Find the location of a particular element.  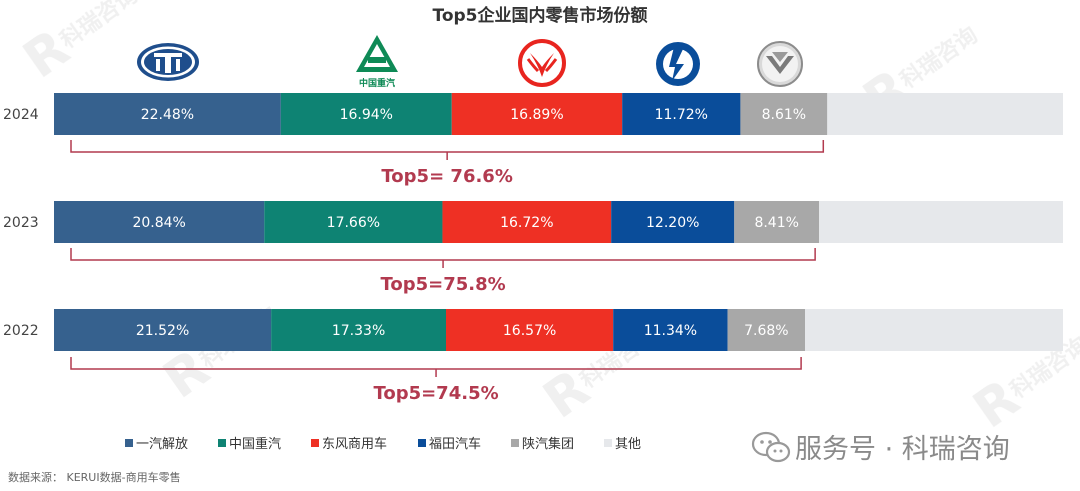

data-label: 22.48% is located at coordinates (167, 115).